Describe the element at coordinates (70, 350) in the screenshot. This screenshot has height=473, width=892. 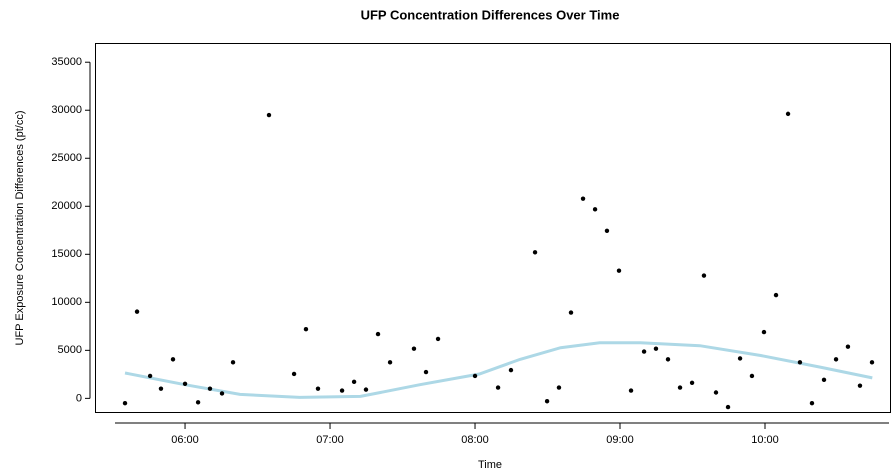
I see `y-tick-label: 5000` at that location.